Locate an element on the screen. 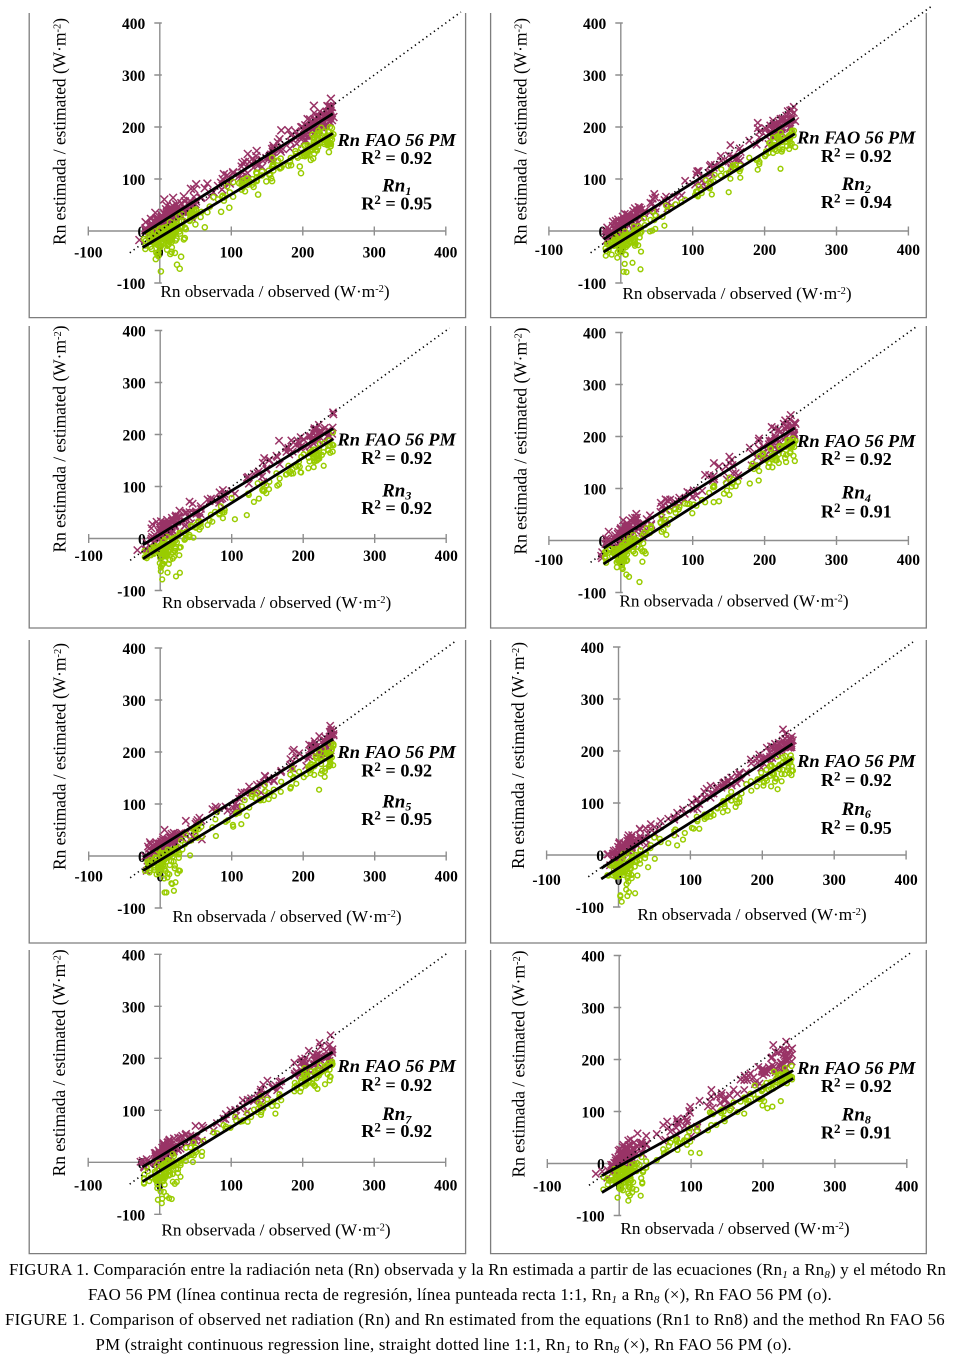 The height and width of the screenshot is (1358, 954). svg-text: Rn7 is located at coordinates (396, 1115).